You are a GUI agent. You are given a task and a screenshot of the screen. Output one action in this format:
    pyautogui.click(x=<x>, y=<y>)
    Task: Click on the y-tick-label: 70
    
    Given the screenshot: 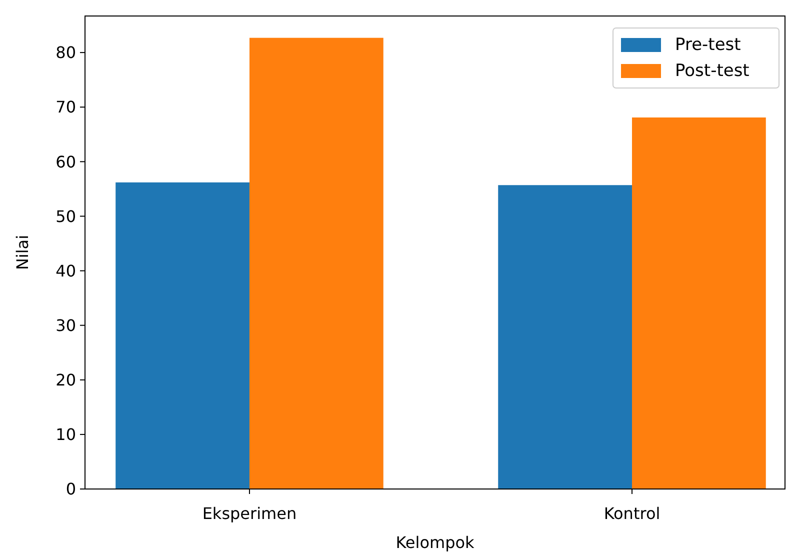 What is the action you would take?
    pyautogui.click(x=66, y=107)
    